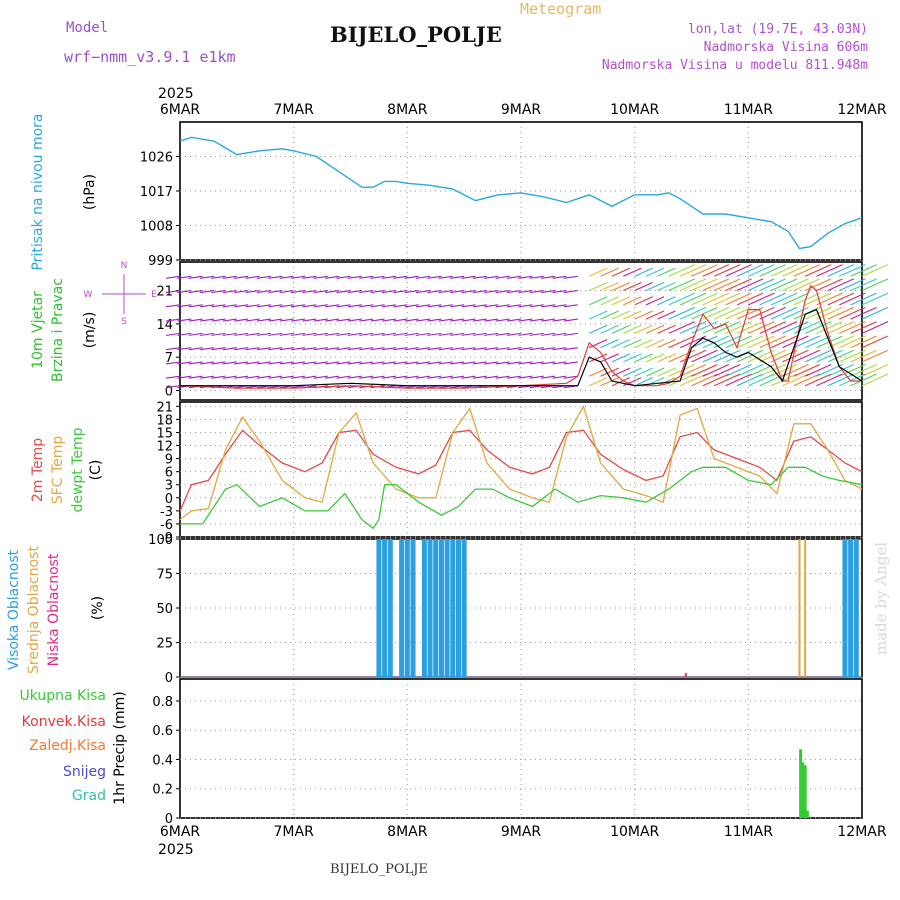  I want to click on temp-line-sfc, so click(521, 462).